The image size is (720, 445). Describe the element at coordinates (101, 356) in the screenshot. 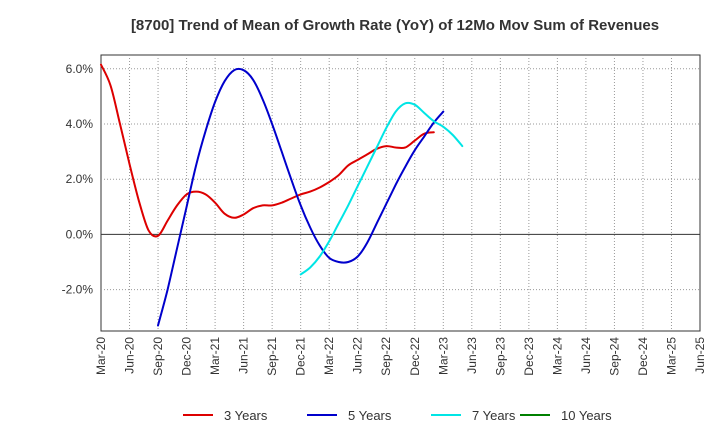

I see `x-tick-label: Mar-20` at that location.